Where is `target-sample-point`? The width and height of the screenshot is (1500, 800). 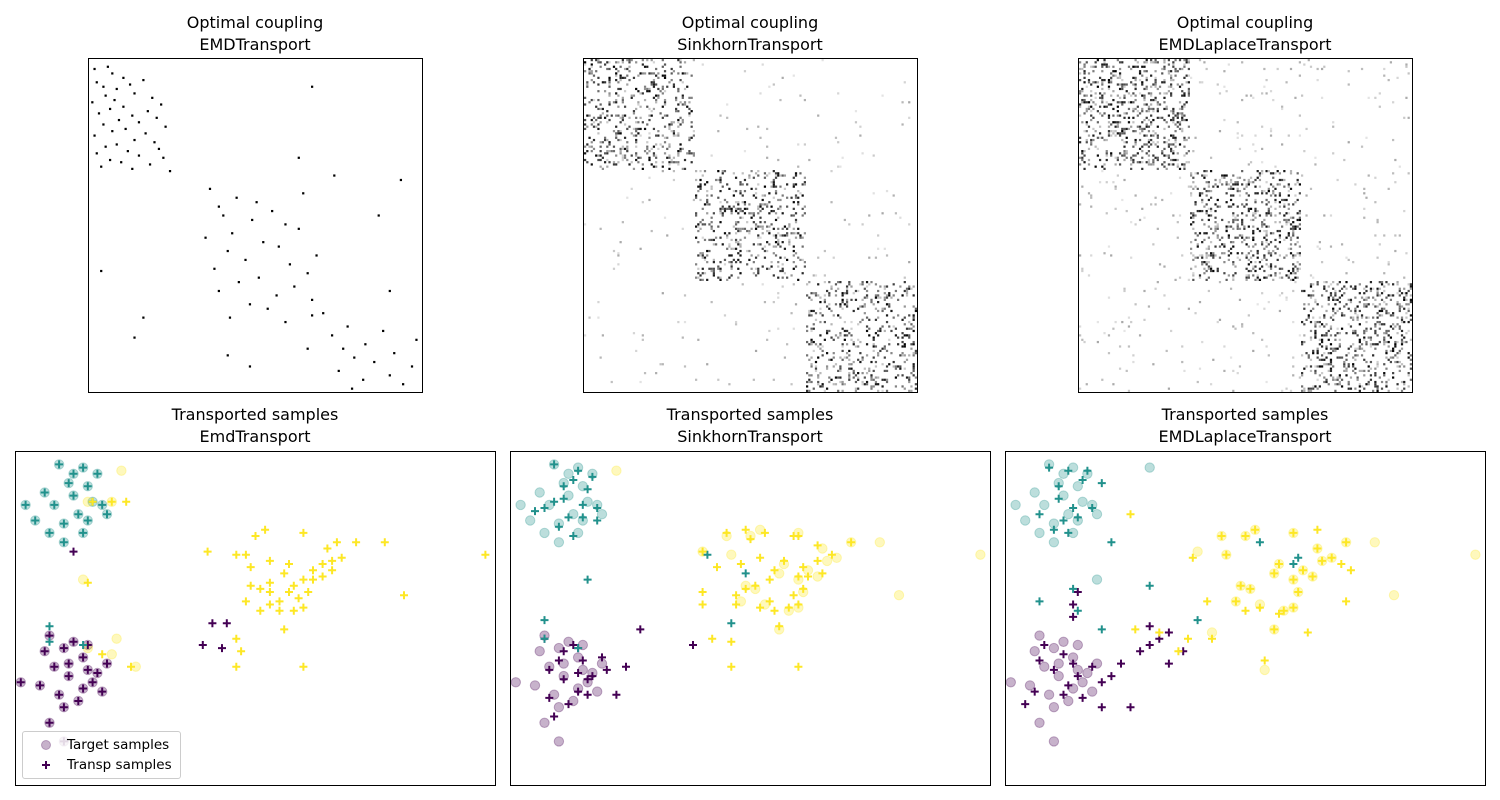
target-sample-point is located at coordinates (1063, 642).